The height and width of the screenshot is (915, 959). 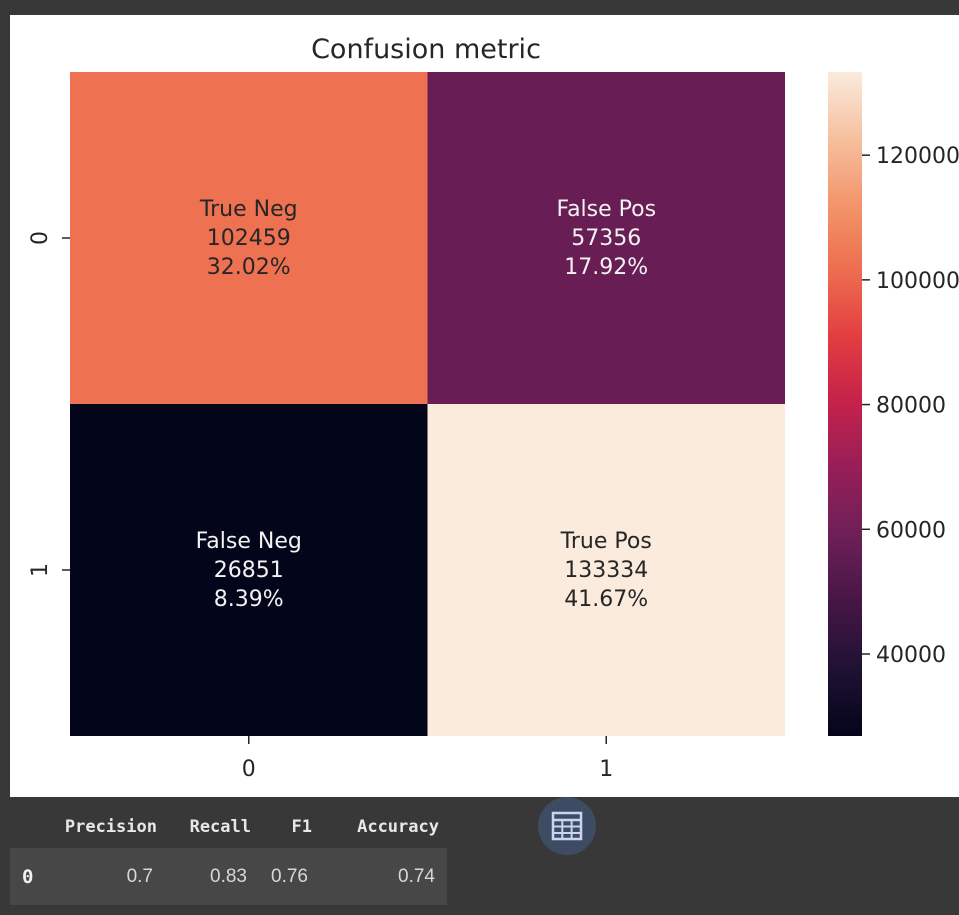 What do you see at coordinates (479, 7) in the screenshot?
I see `top-strip` at bounding box center [479, 7].